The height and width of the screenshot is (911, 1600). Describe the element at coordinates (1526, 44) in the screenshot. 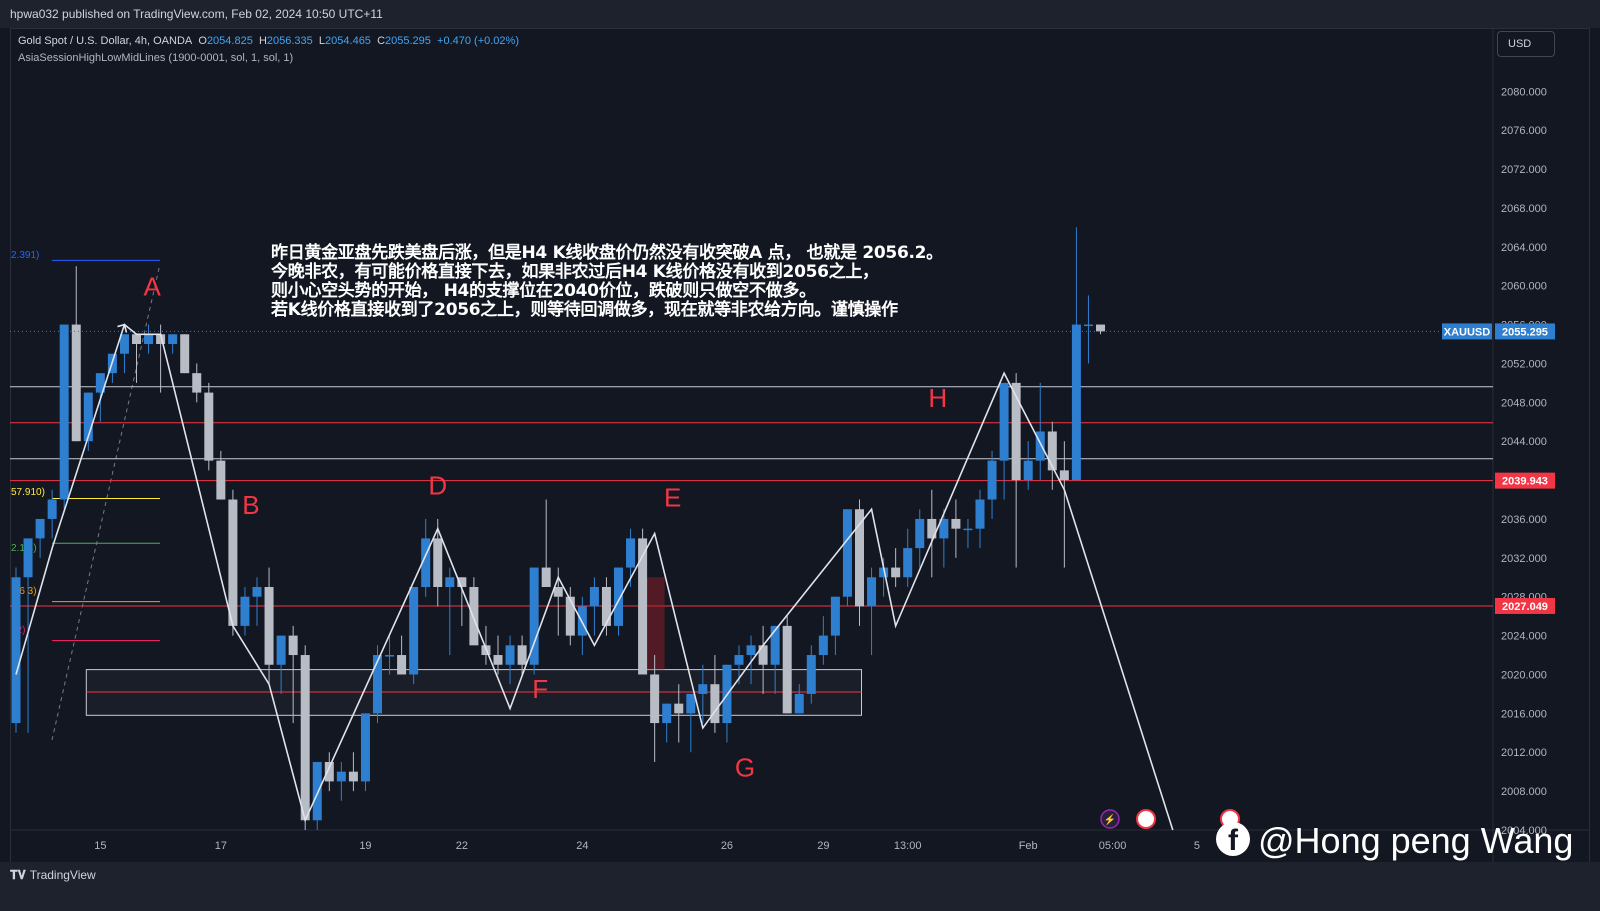

I see `currency-button: USD` at that location.